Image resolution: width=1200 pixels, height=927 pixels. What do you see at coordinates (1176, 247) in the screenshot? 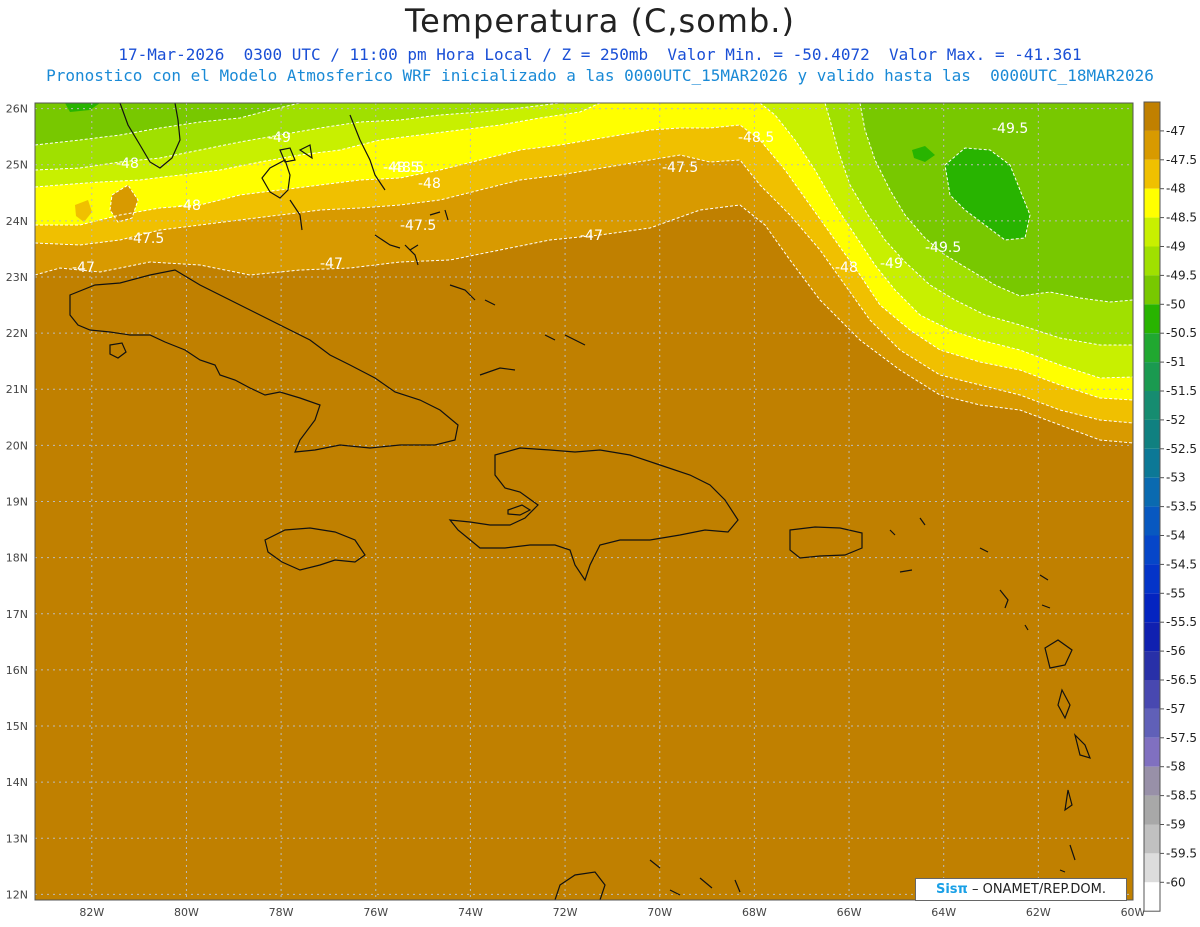
I see `colorbar-label: -49` at bounding box center [1176, 247].